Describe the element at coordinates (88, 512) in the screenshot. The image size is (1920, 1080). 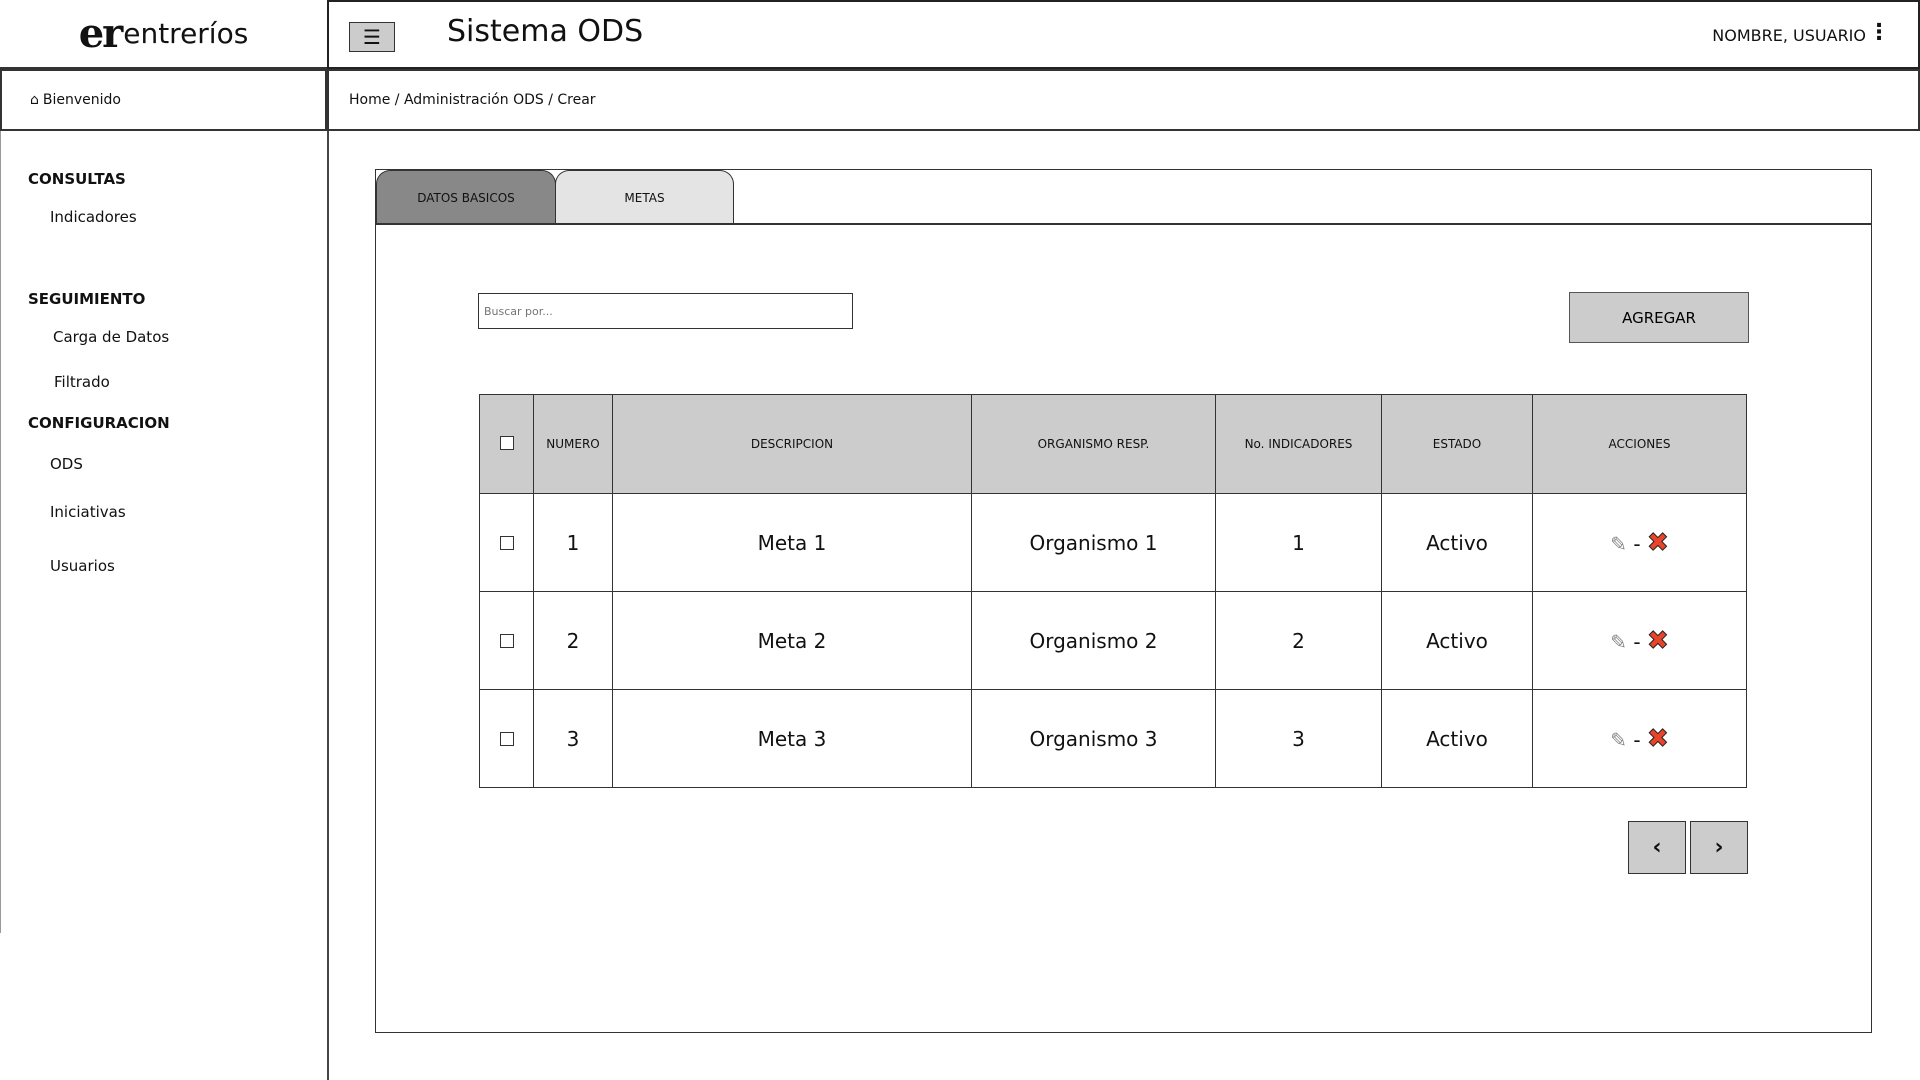
I see `sidebar-item-iniciativas: Iniciativas` at that location.